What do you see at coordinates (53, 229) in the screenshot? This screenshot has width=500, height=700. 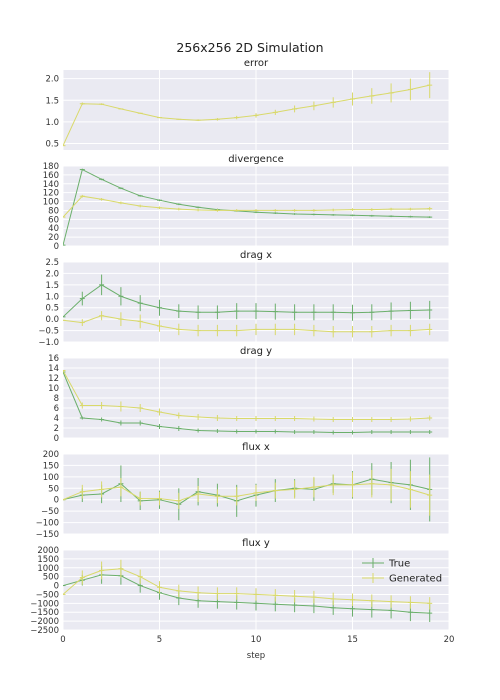 I see `y-tick-label: 40` at bounding box center [53, 229].